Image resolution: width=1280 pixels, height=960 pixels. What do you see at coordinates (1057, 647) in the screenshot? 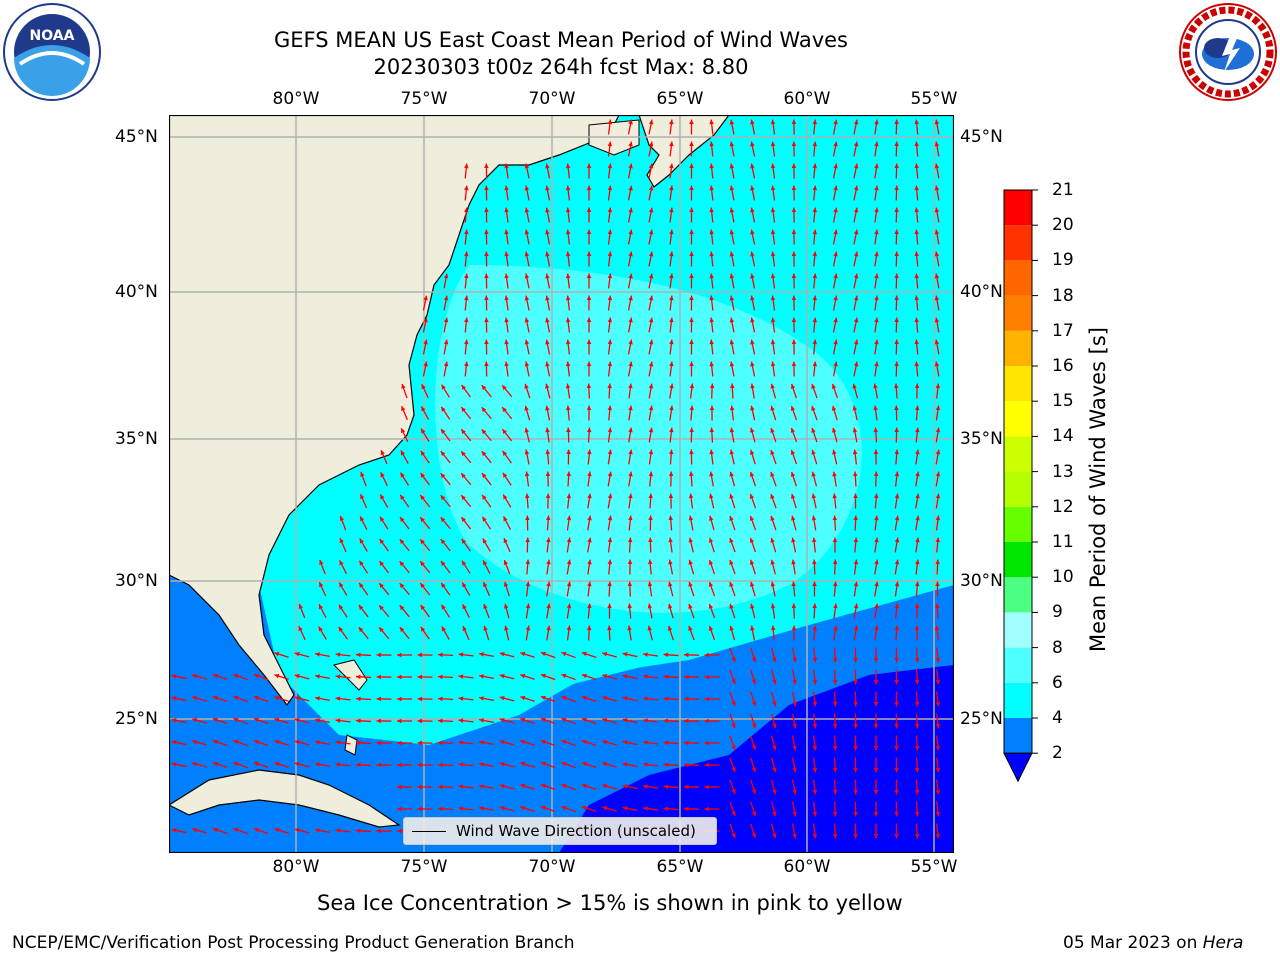
I see `colorbar-tick-label: 8` at bounding box center [1057, 647].